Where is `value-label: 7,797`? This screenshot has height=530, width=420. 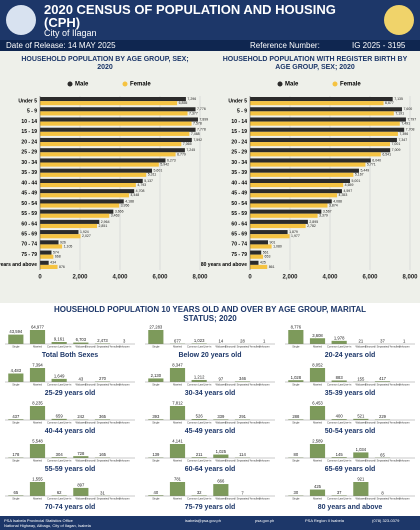 value-label: 7,797 is located at coordinates (411, 119).